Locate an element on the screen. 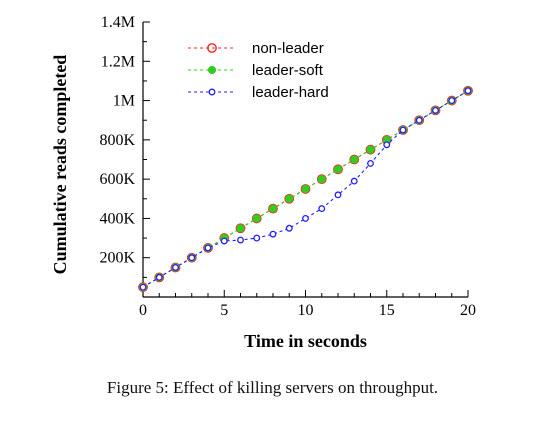  y-tick-label: 600K is located at coordinates (117, 179).